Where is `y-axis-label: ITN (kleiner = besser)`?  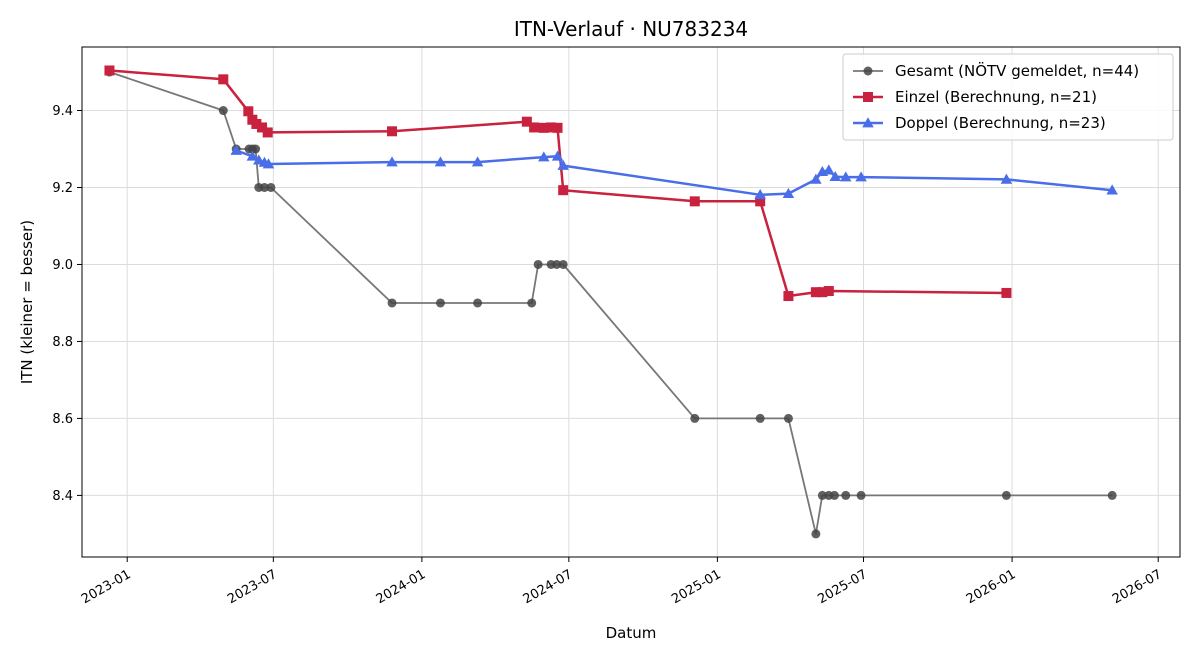 y-axis-label: ITN (kleiner = besser) is located at coordinates (27, 302).